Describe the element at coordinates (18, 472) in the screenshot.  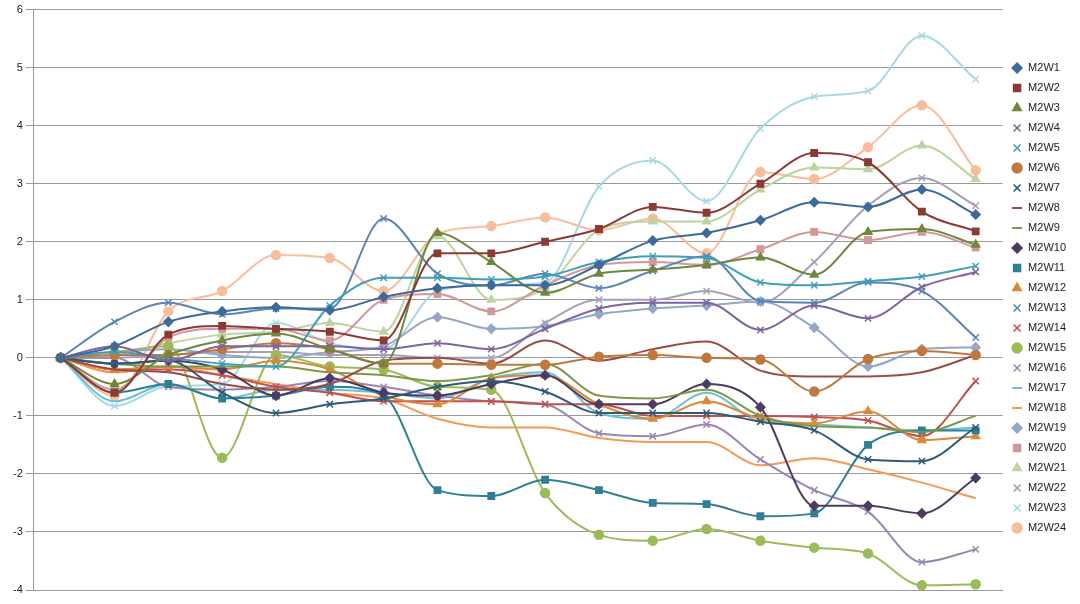
I see `y-tick-label: -2` at that location.